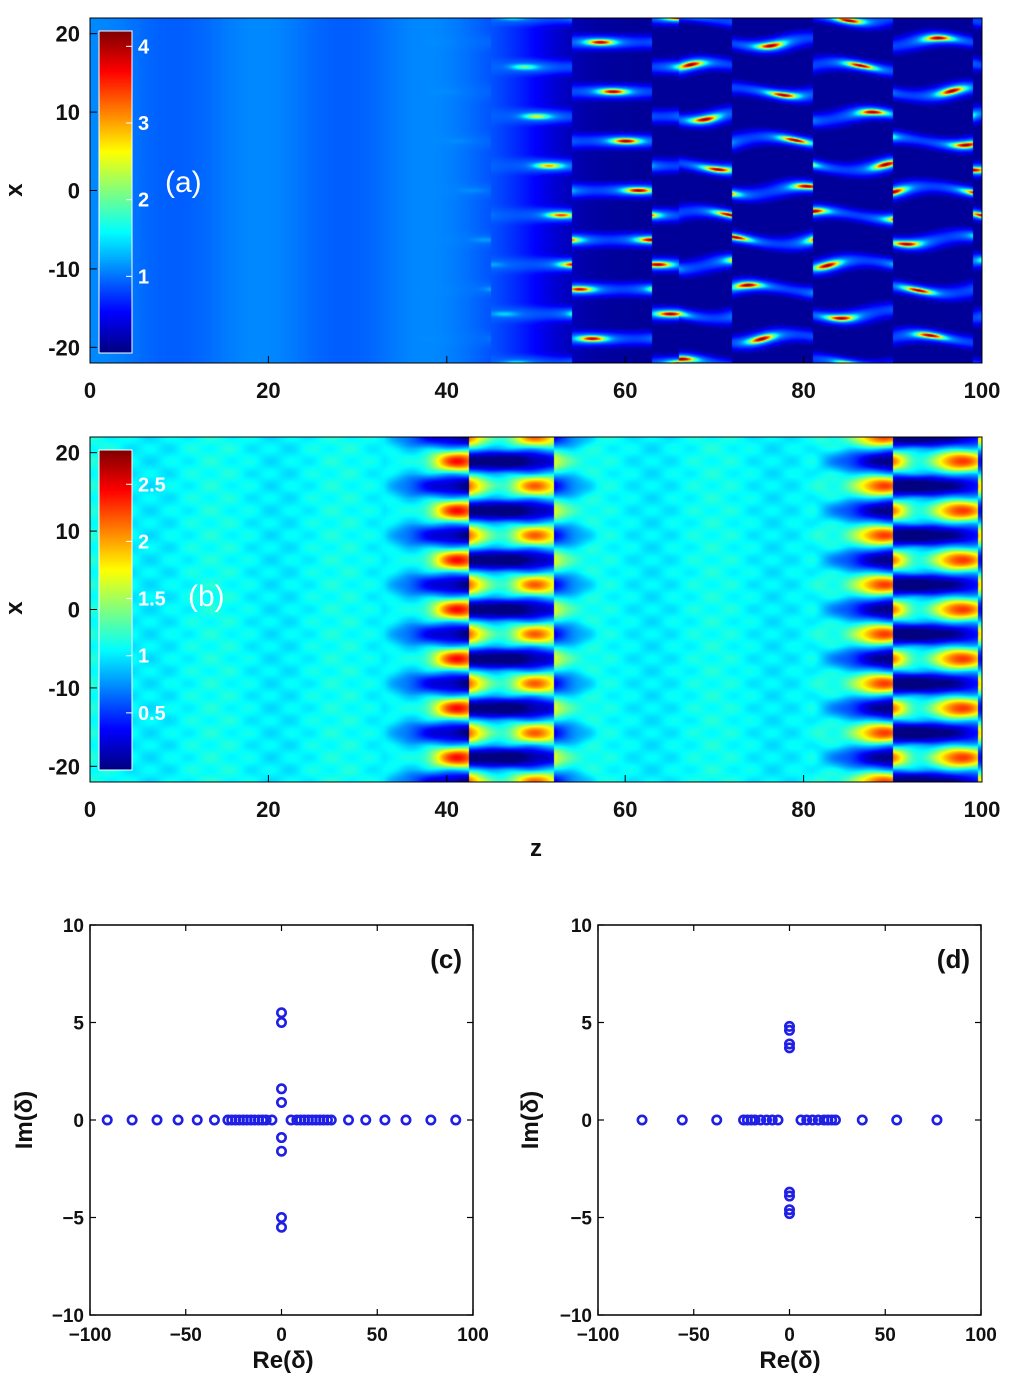 This screenshot has height=1382, width=1025. I want to click on x-tick-label-c: −100, so click(90, 1335).